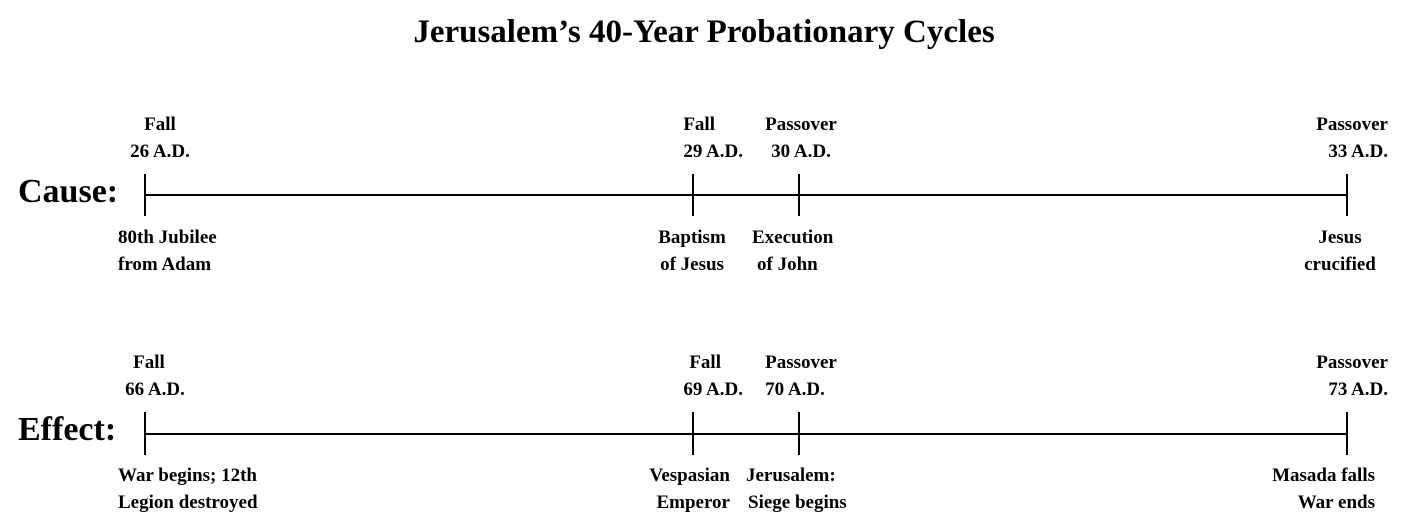  Describe the element at coordinates (801, 138) in the screenshot. I see `cause-event-3-date: Passover 30 A.D.` at that location.